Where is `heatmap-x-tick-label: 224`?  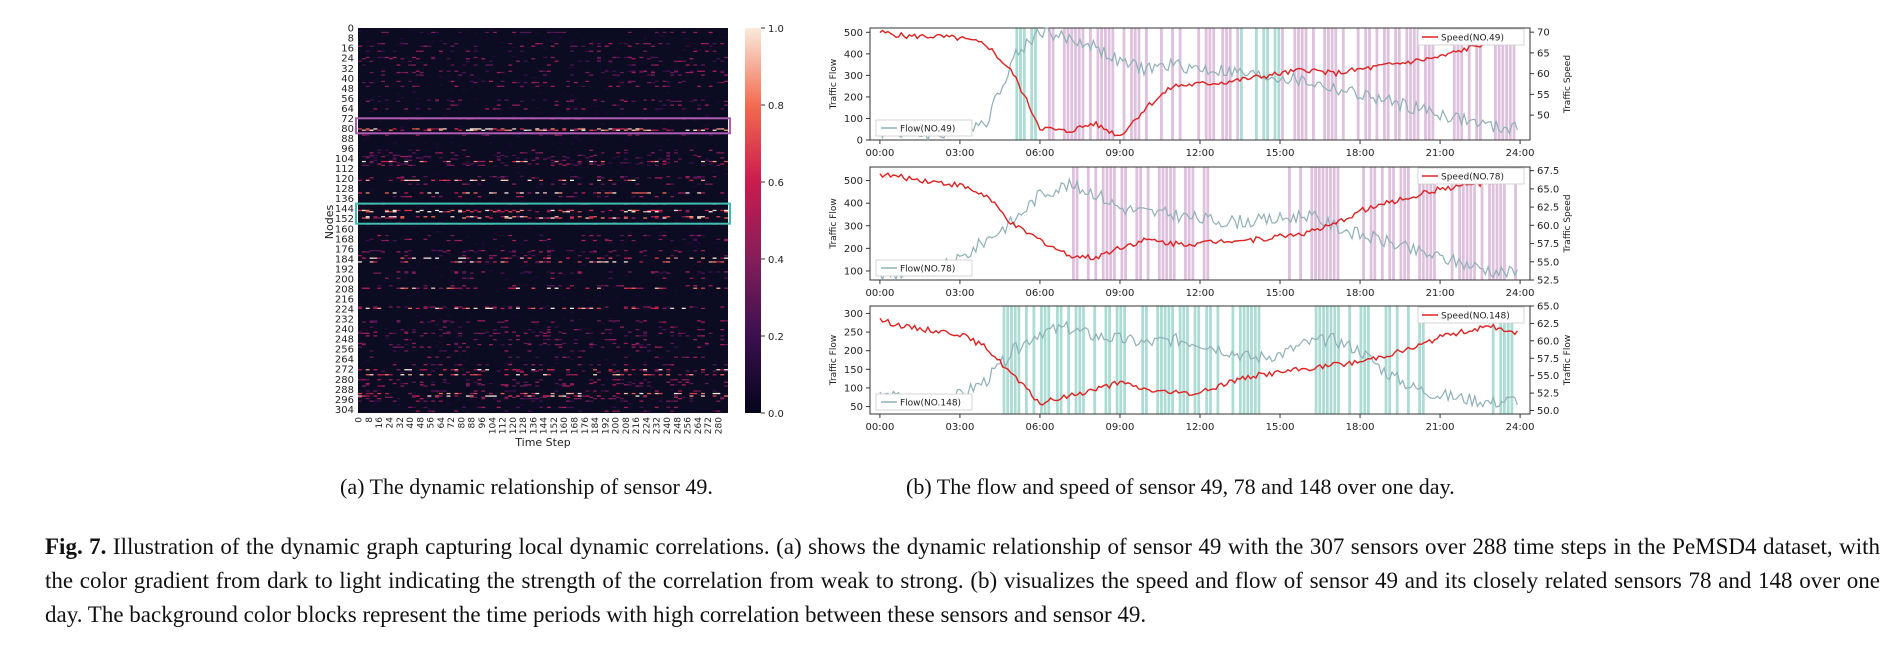 heatmap-x-tick-label: 224 is located at coordinates (647, 425).